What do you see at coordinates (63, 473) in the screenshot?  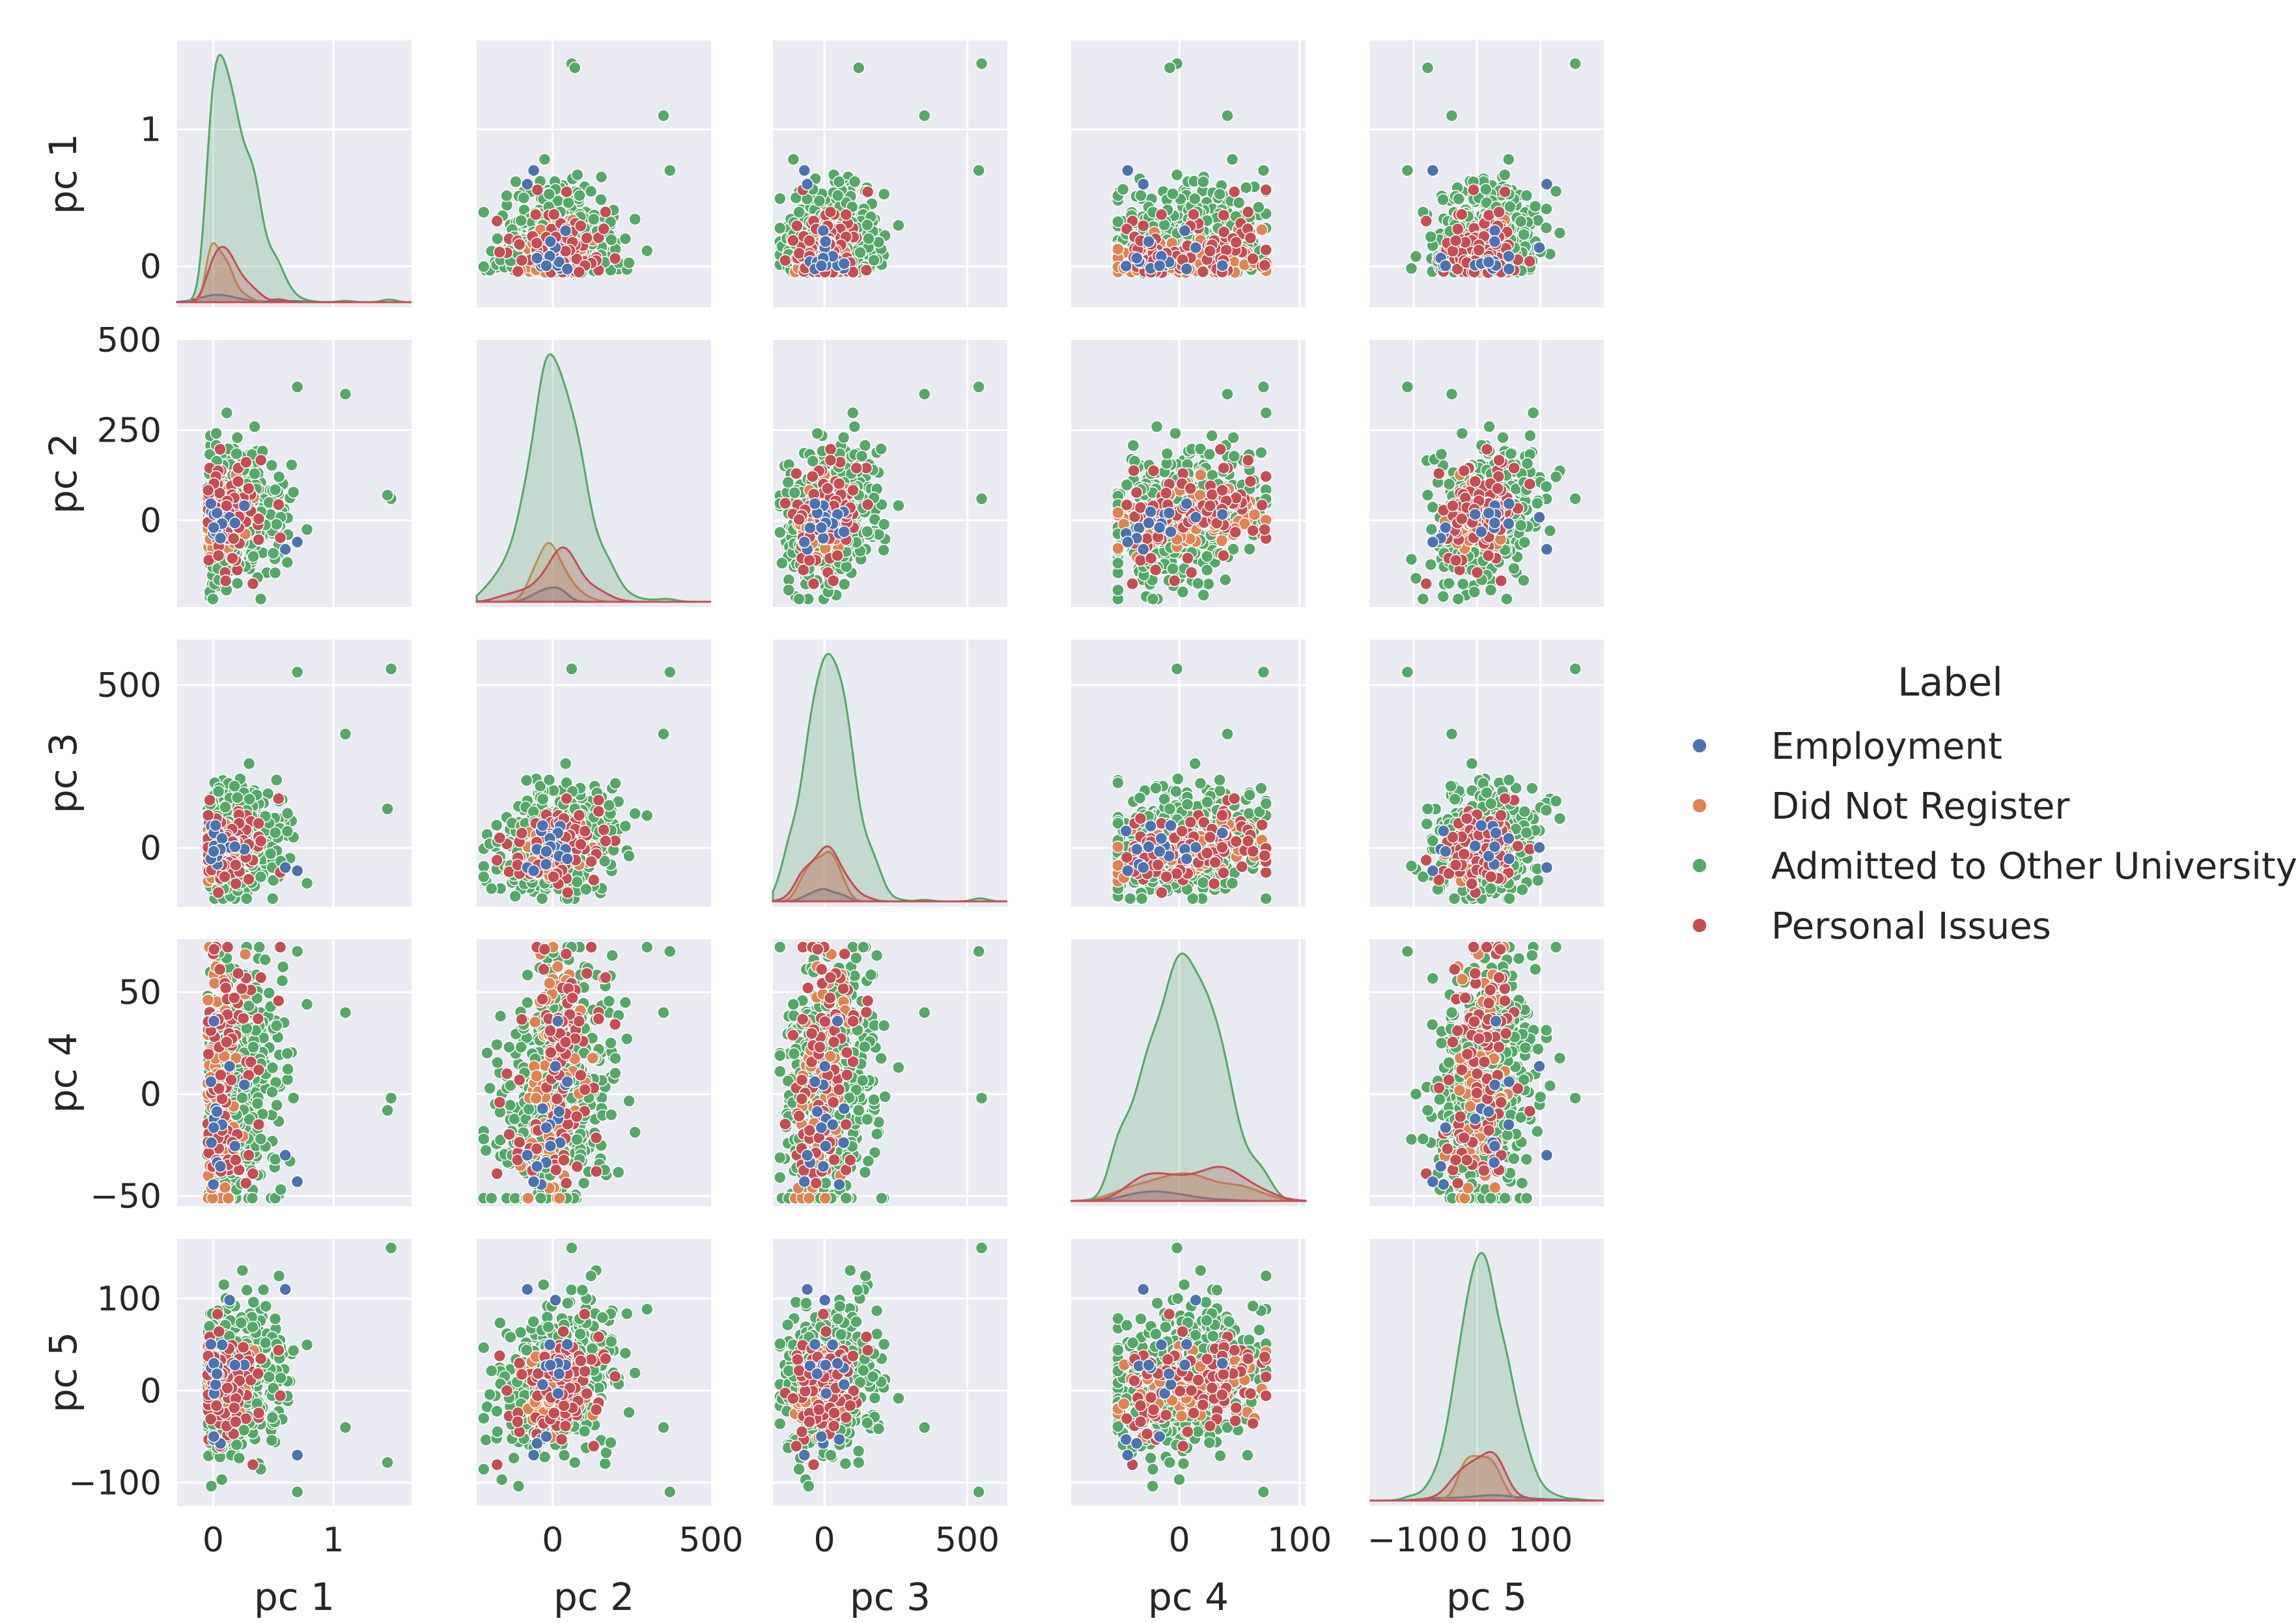 I see `y-axis-label: pc 2` at bounding box center [63, 473].